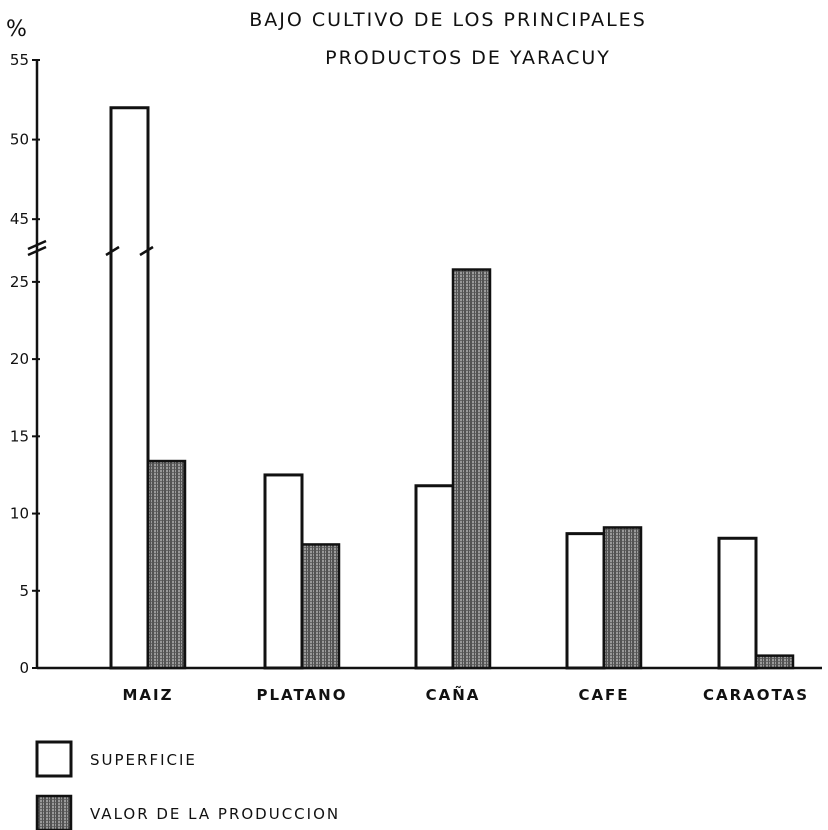 The height and width of the screenshot is (830, 828). What do you see at coordinates (756, 695) in the screenshot?
I see `x-category-label: CARAOTAS` at bounding box center [756, 695].